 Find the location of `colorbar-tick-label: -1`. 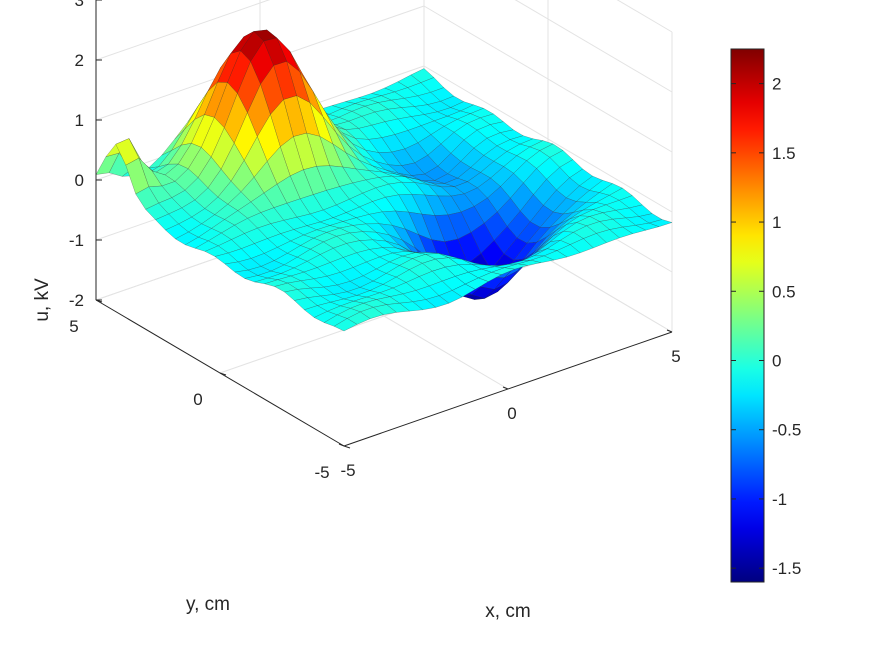

colorbar-tick-label: -1 is located at coordinates (779, 499).